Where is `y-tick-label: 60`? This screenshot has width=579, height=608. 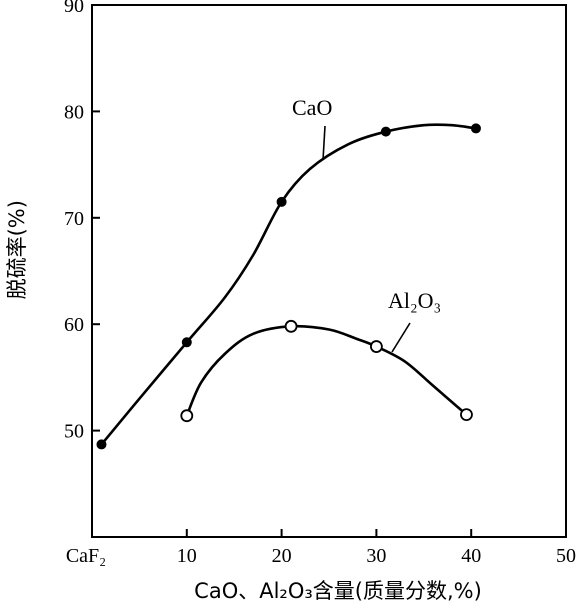
y-tick-label: 60 is located at coordinates (74, 325).